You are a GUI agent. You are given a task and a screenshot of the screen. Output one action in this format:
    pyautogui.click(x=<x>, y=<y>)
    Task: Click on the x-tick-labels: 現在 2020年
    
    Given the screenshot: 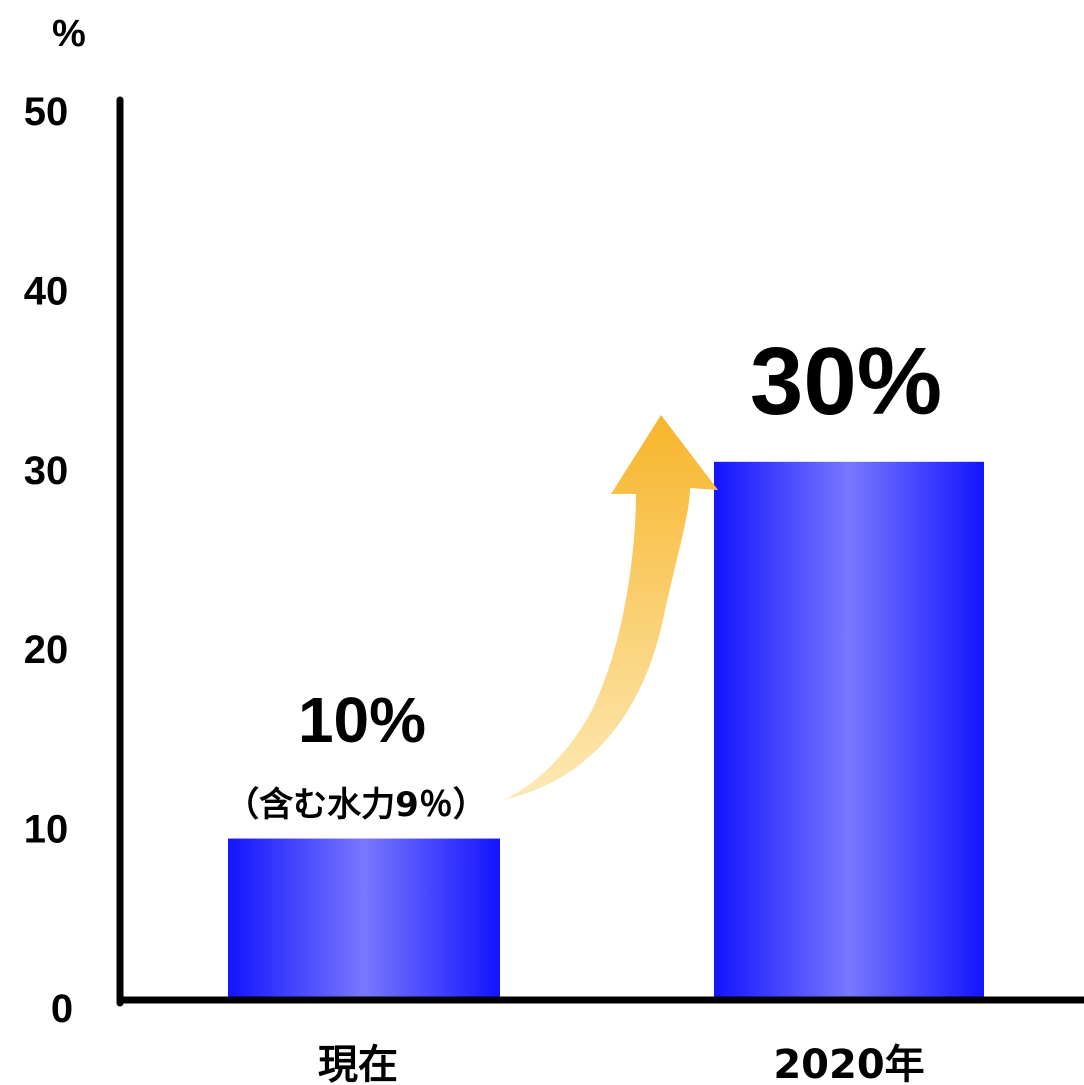 What is the action you would take?
    pyautogui.click(x=621, y=1063)
    